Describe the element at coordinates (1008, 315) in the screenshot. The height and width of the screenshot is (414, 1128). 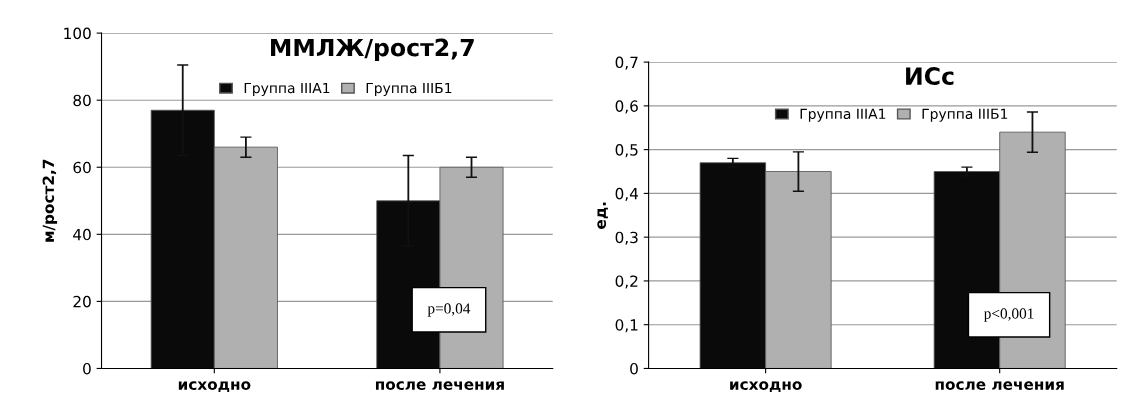
I see `annotation: p<0,001` at that location.